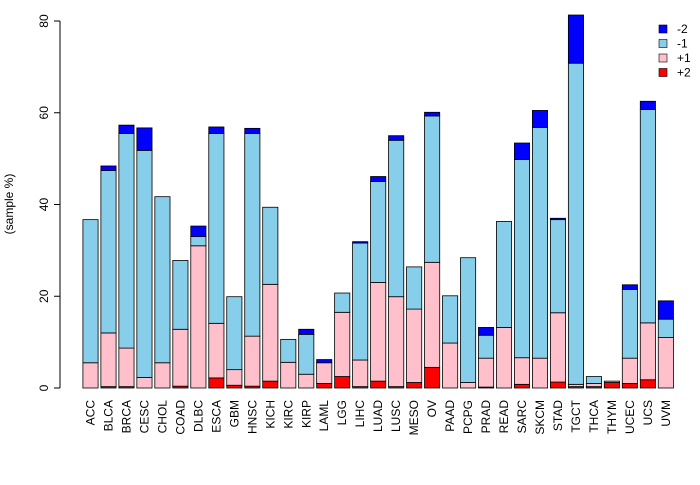  What do you see at coordinates (44, 21) in the screenshot?
I see `y-tick-label: 80` at bounding box center [44, 21].